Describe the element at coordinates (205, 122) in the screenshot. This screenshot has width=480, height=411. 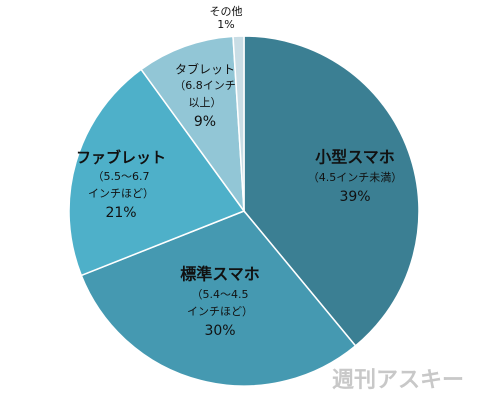
I see `value-label: 9%` at that location.